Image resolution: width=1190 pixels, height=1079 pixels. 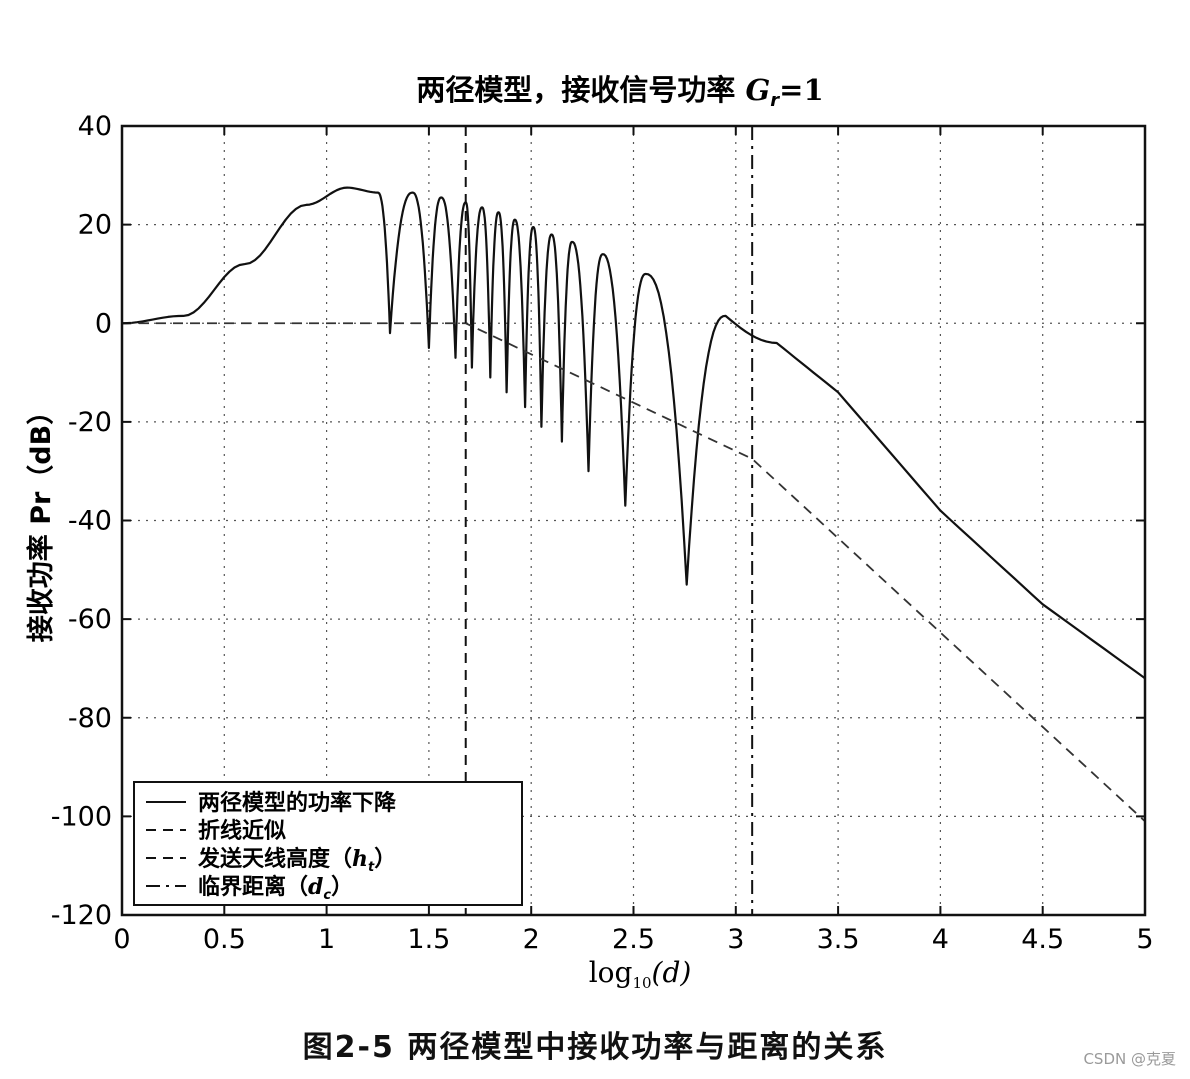 What do you see at coordinates (838, 939) in the screenshot?
I see `x-tick-label: 3.5` at bounding box center [838, 939].